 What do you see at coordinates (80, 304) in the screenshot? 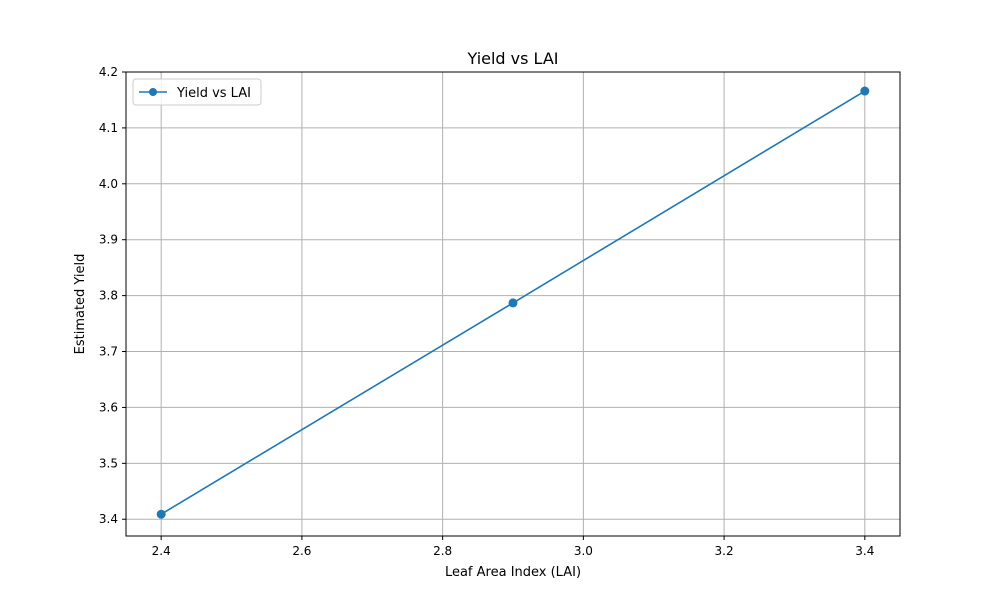
I see `y-axis-label: Estimated Yield` at bounding box center [80, 304].